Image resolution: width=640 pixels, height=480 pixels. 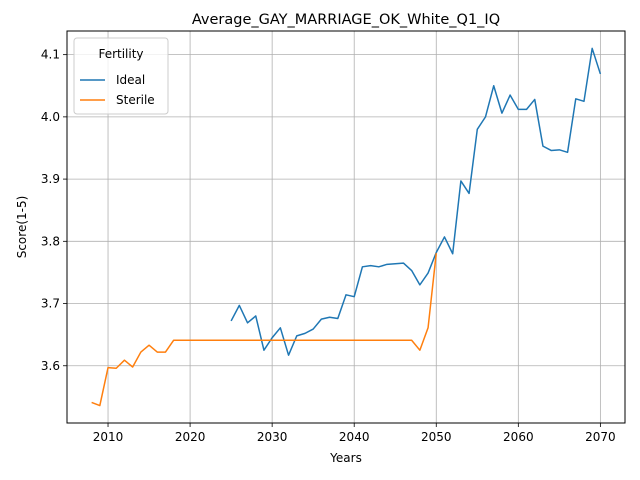 What do you see at coordinates (436, 437) in the screenshot?
I see `x-tick-label: 2050` at bounding box center [436, 437].